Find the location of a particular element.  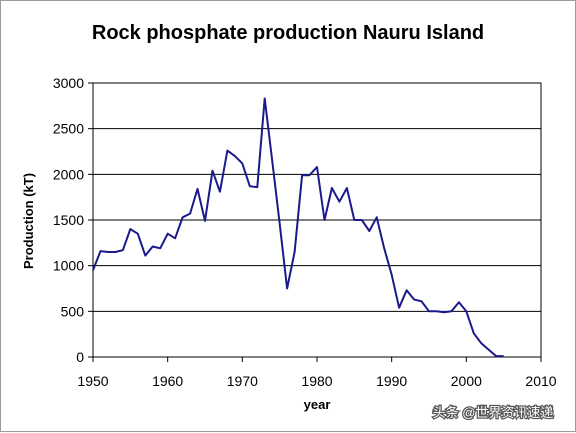

chart-title: Rock phosphate production Nauru Island is located at coordinates (288, 33).